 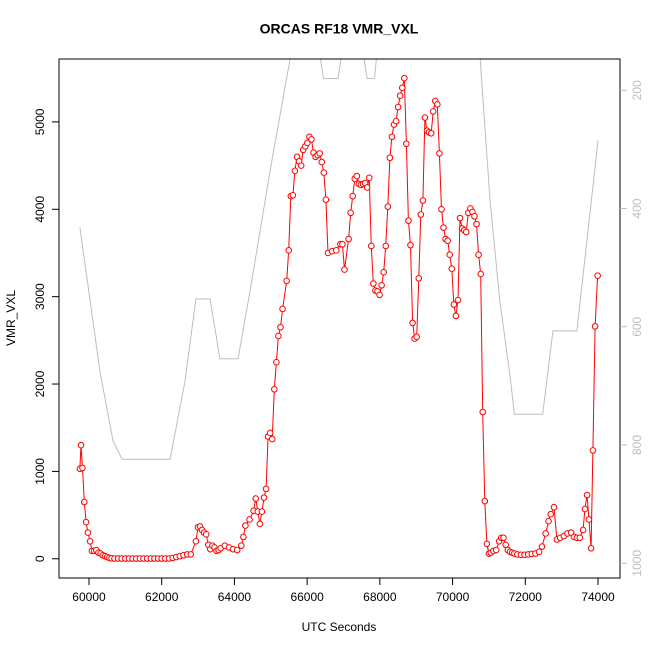 What do you see at coordinates (89, 597) in the screenshot?
I see `x-tick-label: 60000` at bounding box center [89, 597].